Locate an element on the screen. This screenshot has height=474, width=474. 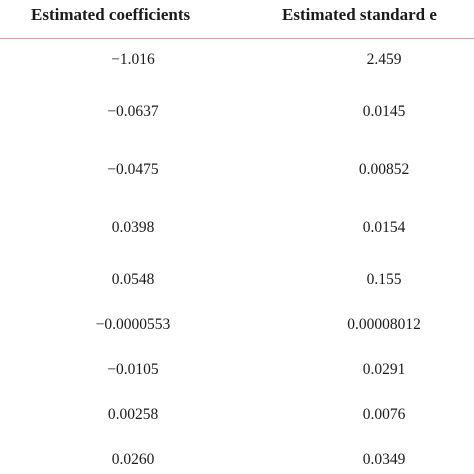
table-cell: 2.459 is located at coordinates (384, 59).